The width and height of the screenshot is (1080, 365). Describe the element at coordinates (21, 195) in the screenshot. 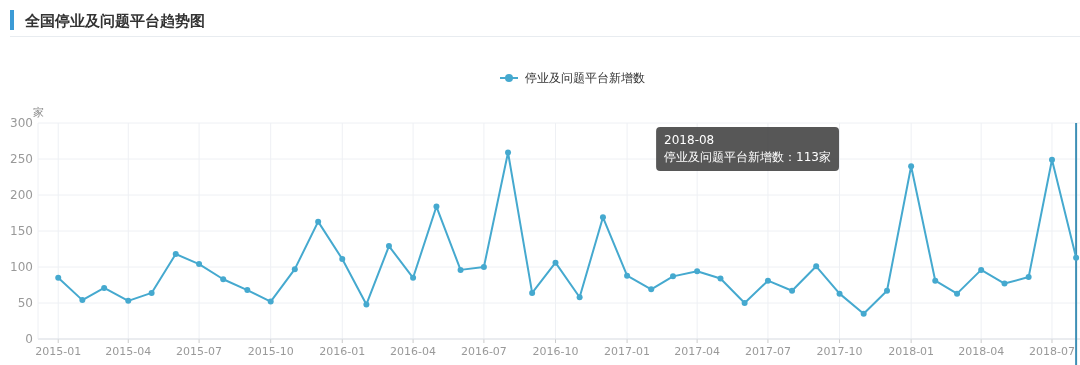

I see `y-tick-label: 200` at that location.